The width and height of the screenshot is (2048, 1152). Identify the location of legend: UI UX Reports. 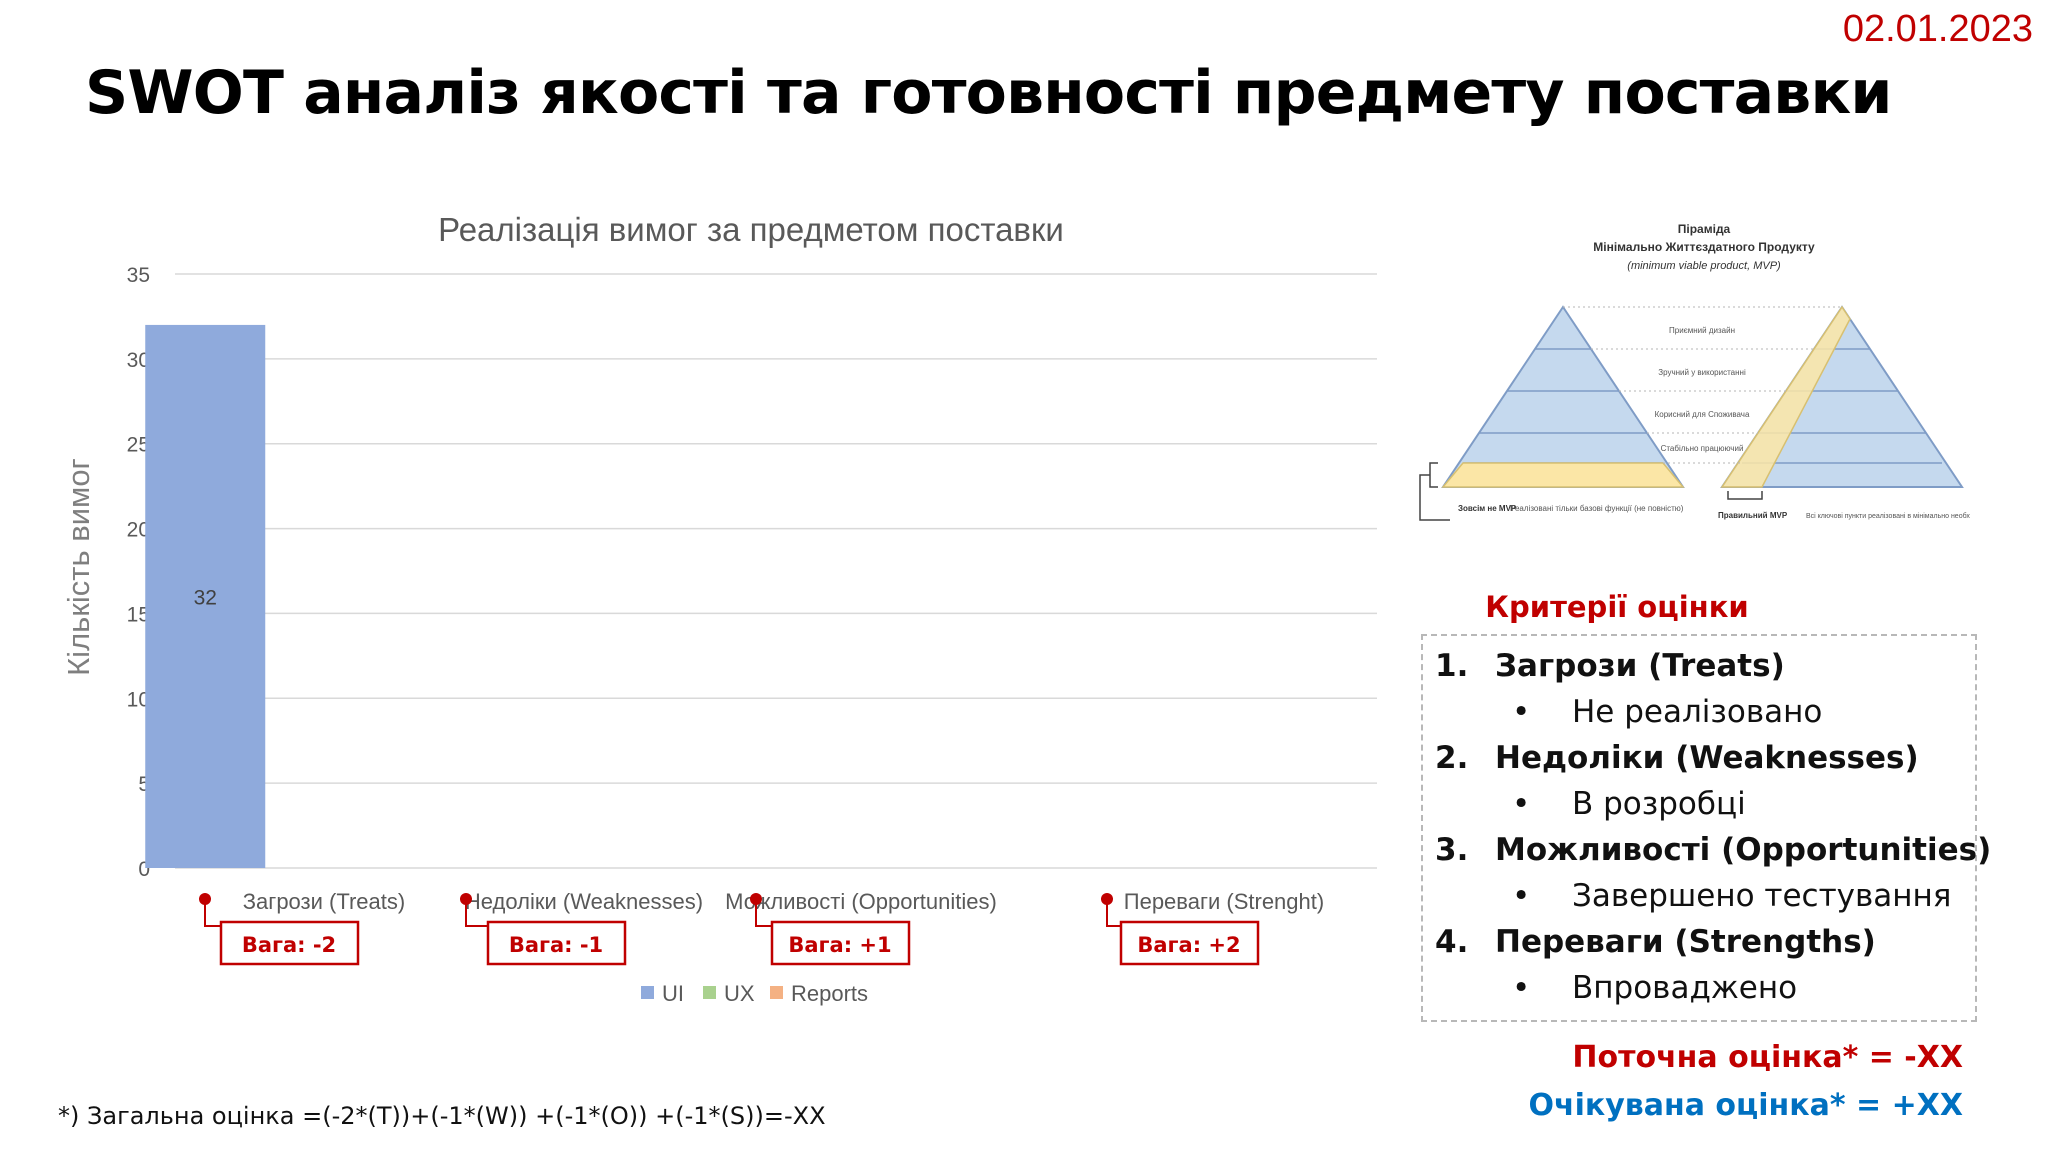
(754, 993).